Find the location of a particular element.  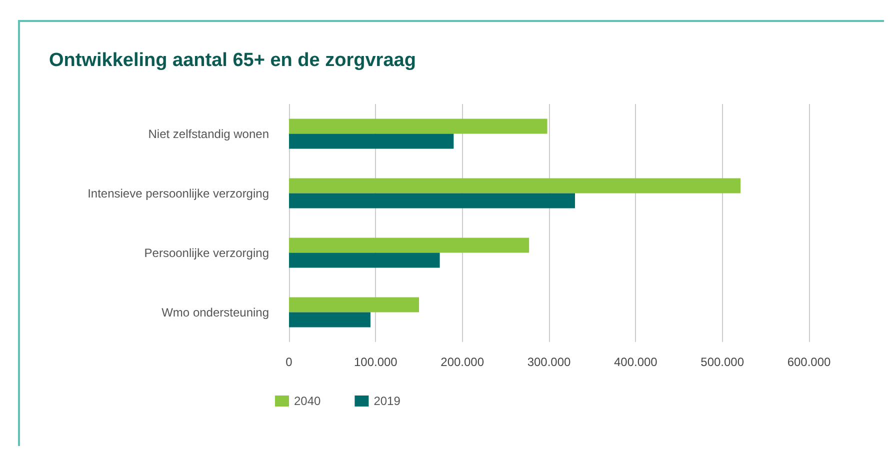

x-tick-label: 500.000 is located at coordinates (722, 362).